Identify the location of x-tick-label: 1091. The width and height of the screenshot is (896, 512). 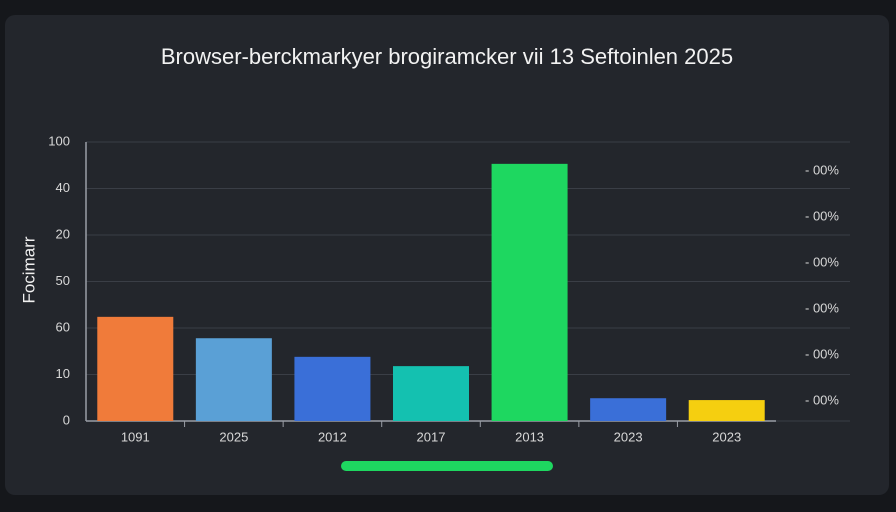
(135, 436).